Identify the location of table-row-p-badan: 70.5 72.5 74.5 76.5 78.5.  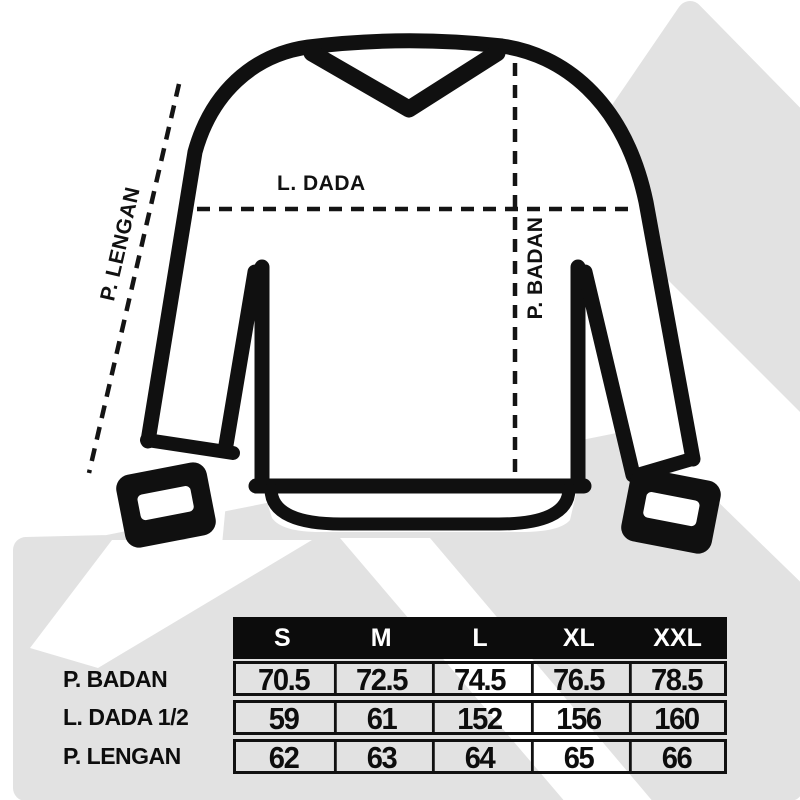
(480, 678).